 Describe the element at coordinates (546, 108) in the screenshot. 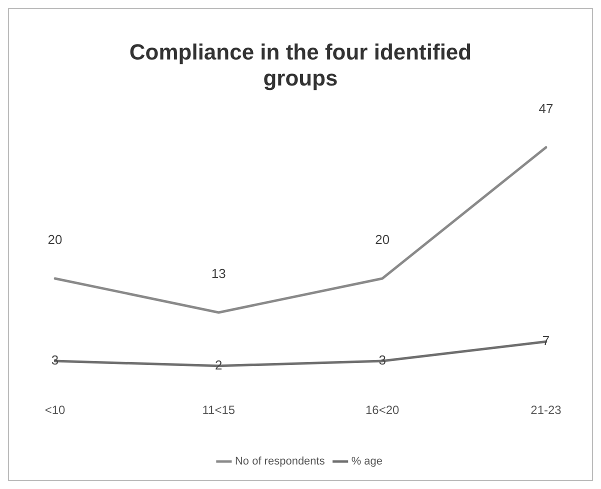

I see `data-label: 47` at that location.